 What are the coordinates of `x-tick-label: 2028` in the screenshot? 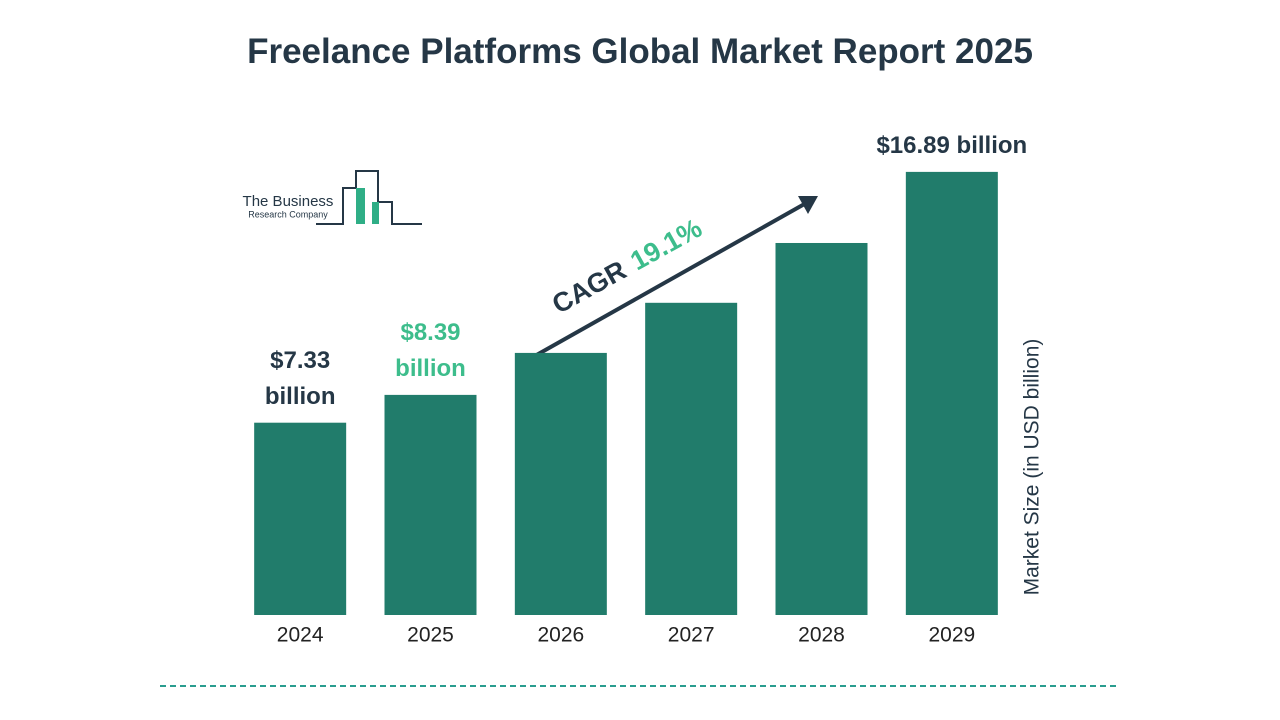 It's located at (821, 635).